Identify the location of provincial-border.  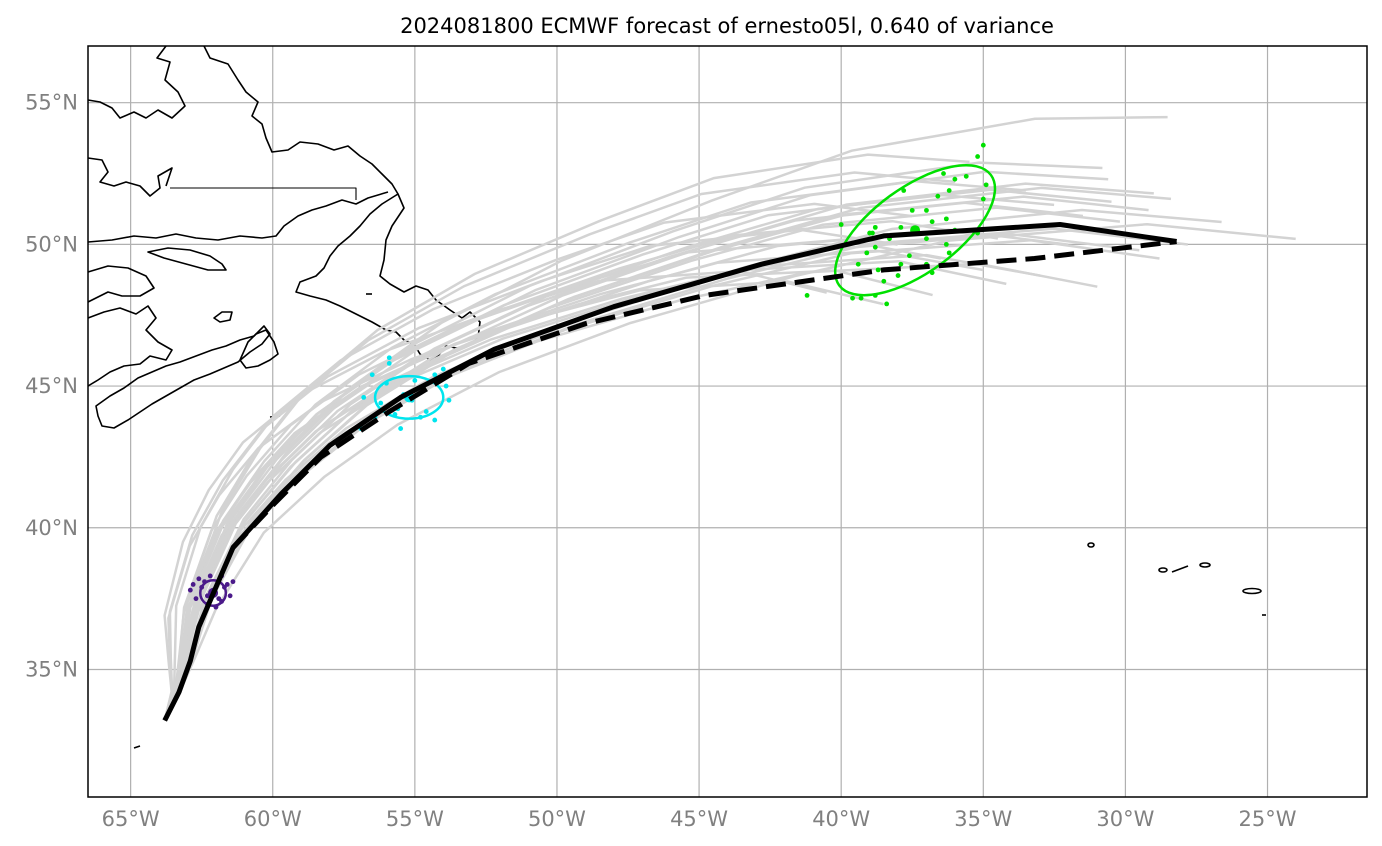
(263, 193).